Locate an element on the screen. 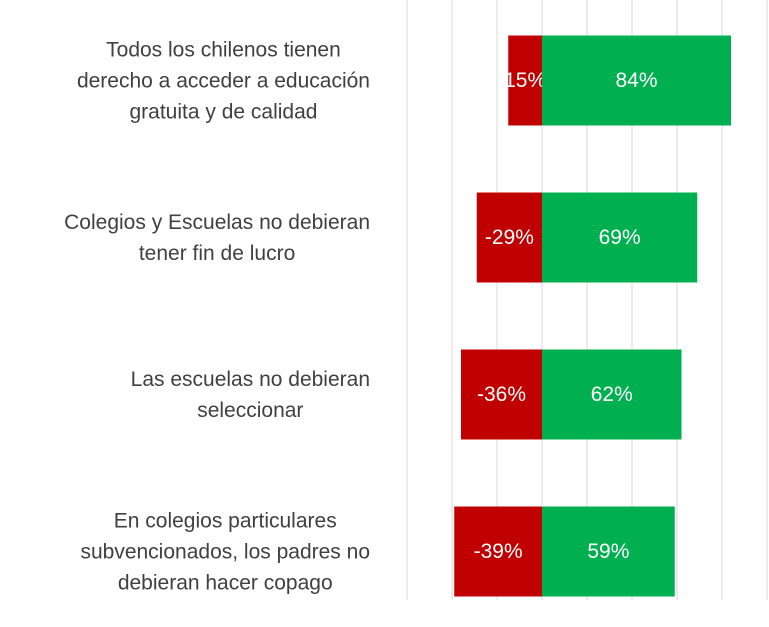 The width and height of the screenshot is (769, 627). data-label: 59% is located at coordinates (608, 551).